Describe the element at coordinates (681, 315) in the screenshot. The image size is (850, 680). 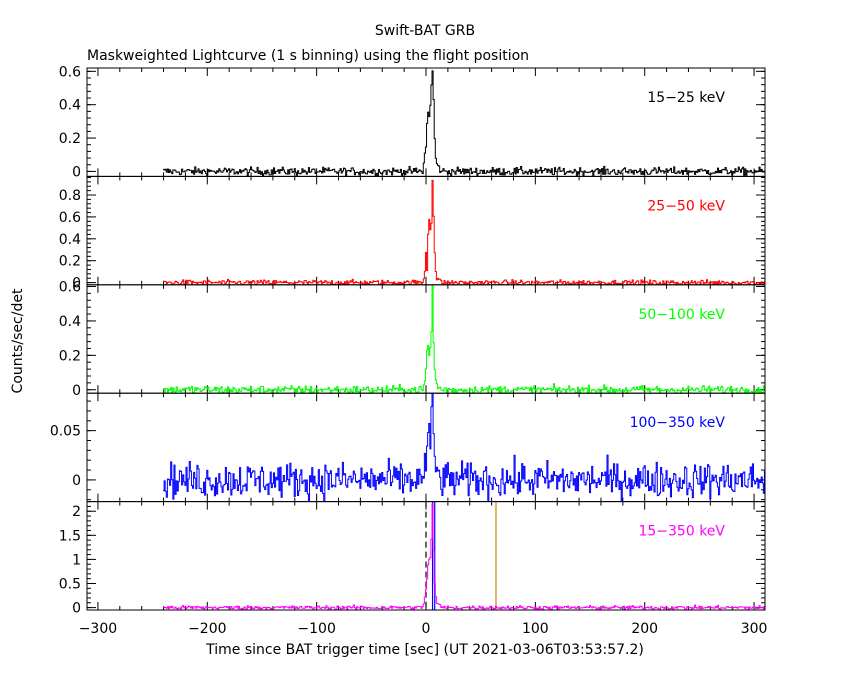
I see `series-label: 50−100 keV` at that location.